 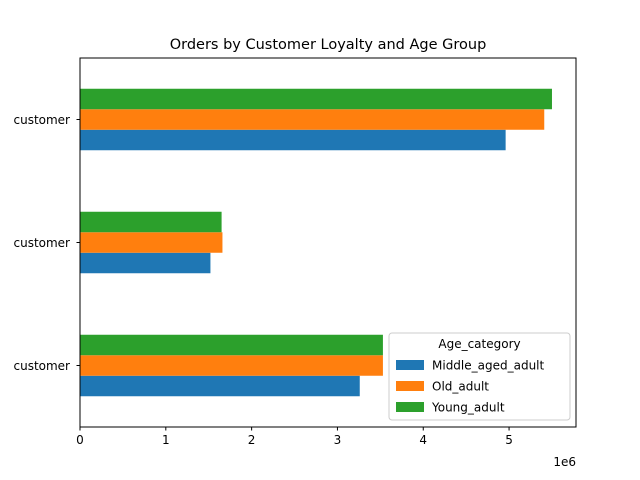 I want to click on legend-label-middle-aged-adult: Middle_aged_adult, so click(x=488, y=366).